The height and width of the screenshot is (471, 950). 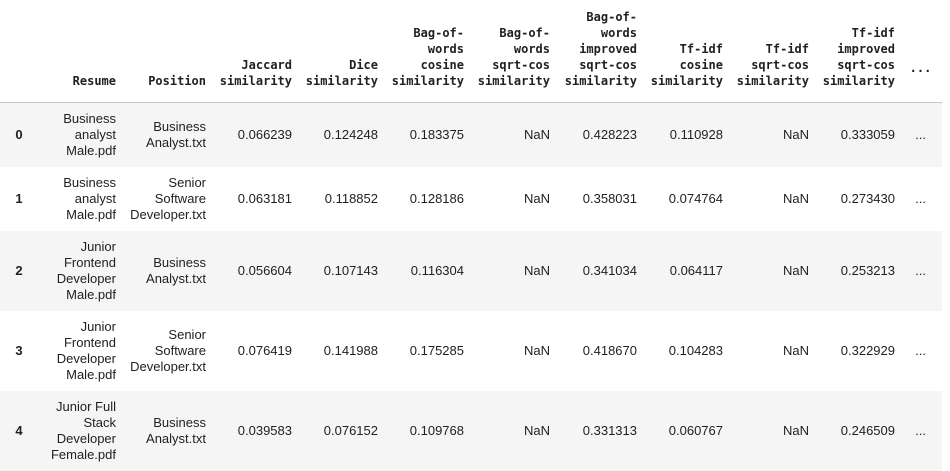 What do you see at coordinates (19, 51) in the screenshot?
I see `index-header` at bounding box center [19, 51].